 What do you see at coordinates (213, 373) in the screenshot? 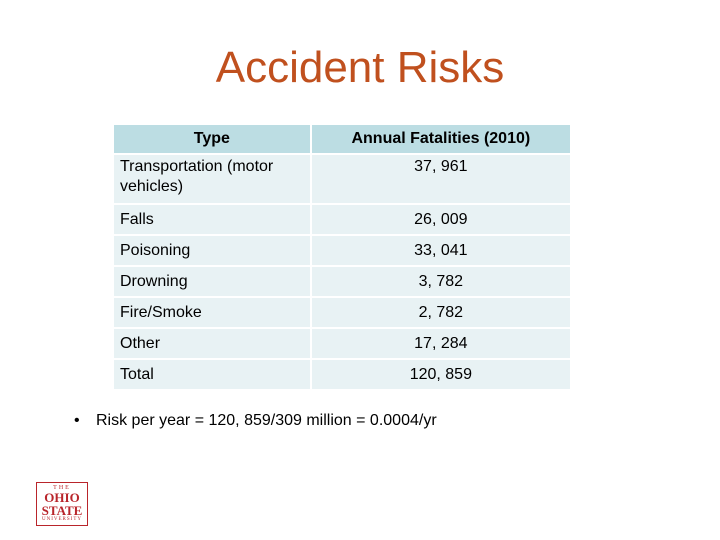
I see `row-type: Total` at bounding box center [213, 373].